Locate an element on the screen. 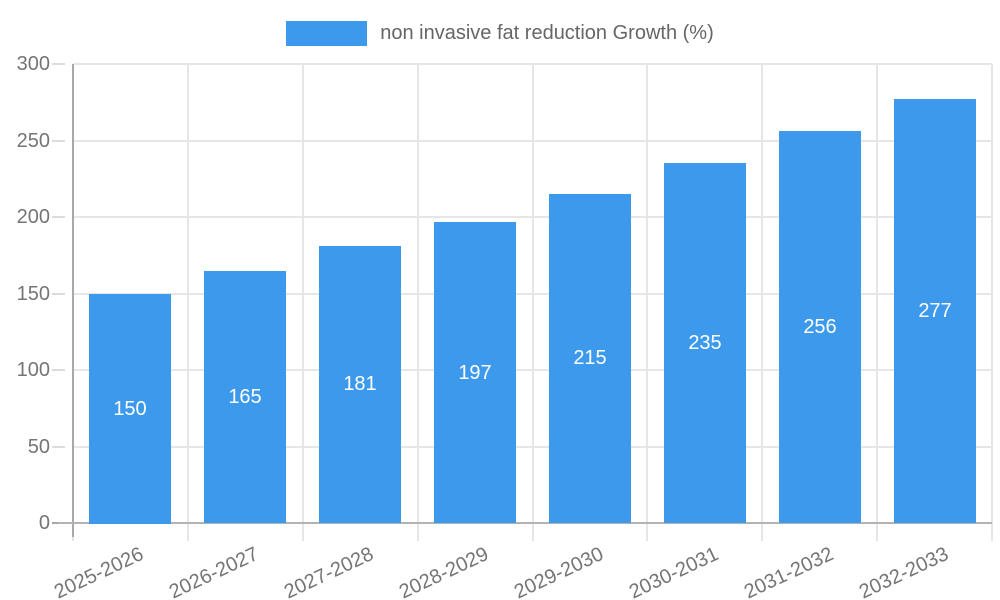 The image size is (1000, 600). bar-value-label: 215 is located at coordinates (590, 358).